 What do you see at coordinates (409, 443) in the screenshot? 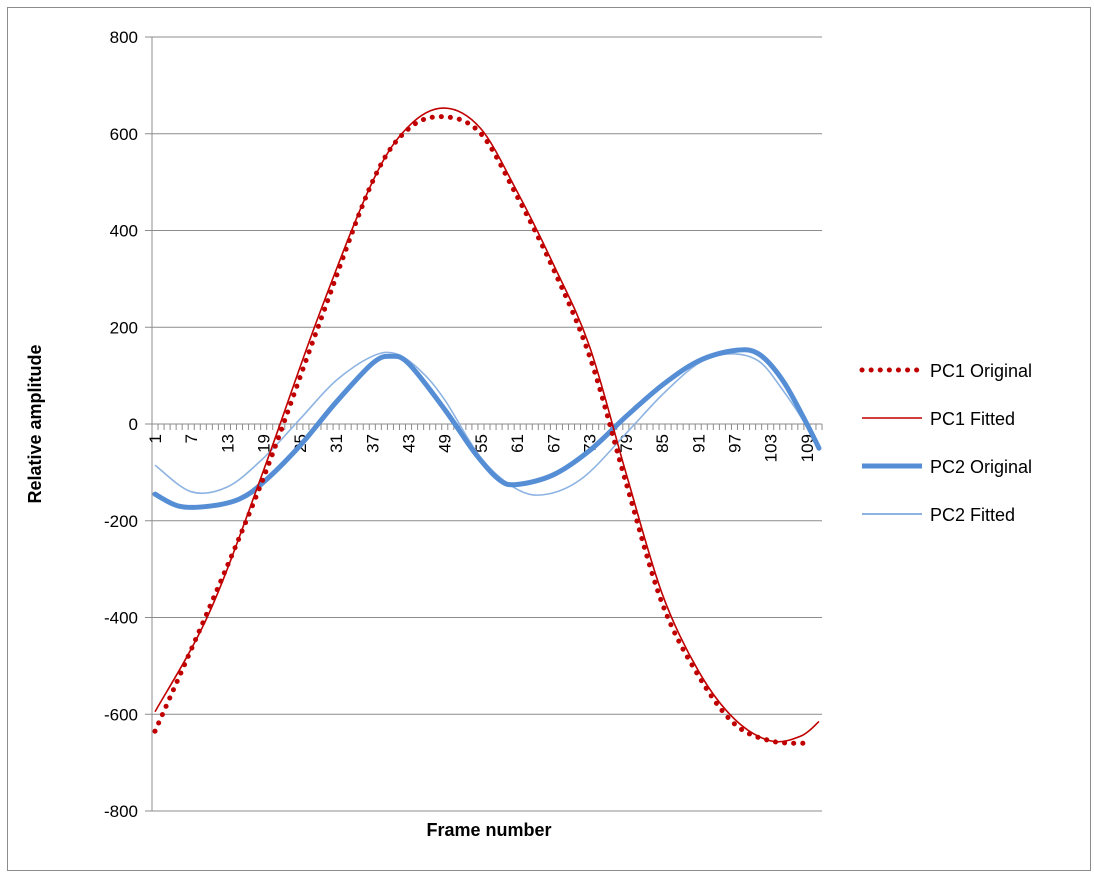
I see `x-tick-label: 43` at bounding box center [409, 443].